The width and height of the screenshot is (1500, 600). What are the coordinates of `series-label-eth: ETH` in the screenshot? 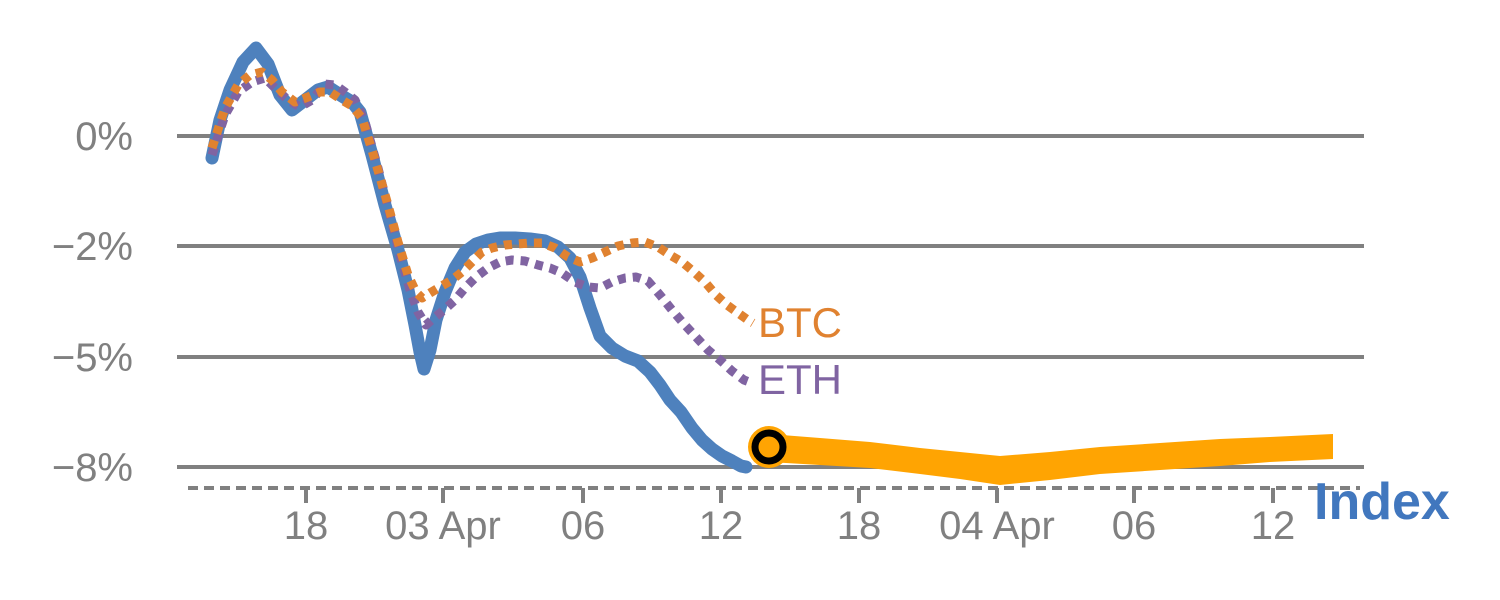 It's located at (800, 379).